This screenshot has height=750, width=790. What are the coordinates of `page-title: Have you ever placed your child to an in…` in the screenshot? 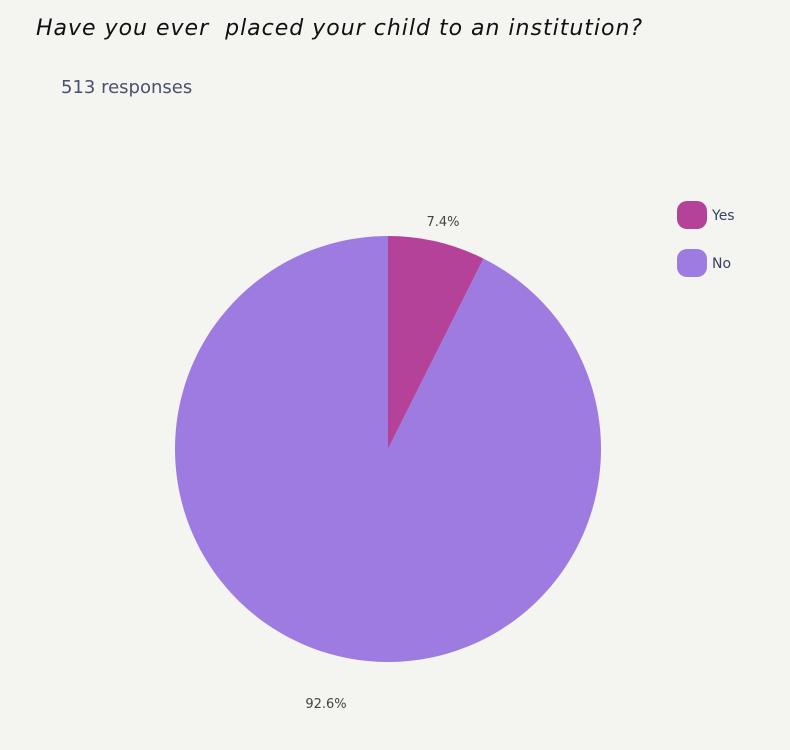 It's located at (340, 28).